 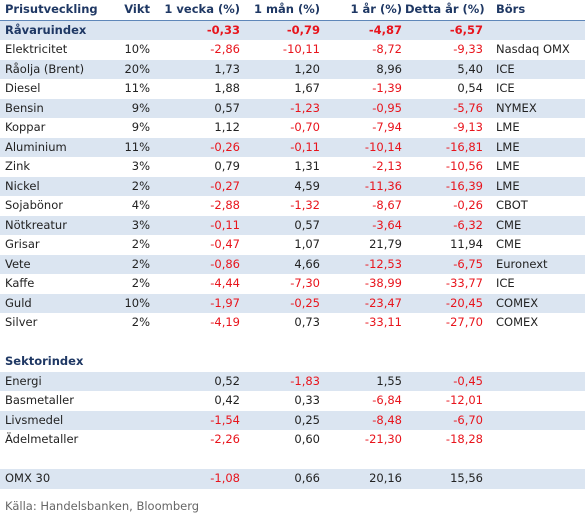 I want to click on row-name: Kaffe, so click(x=20, y=283).